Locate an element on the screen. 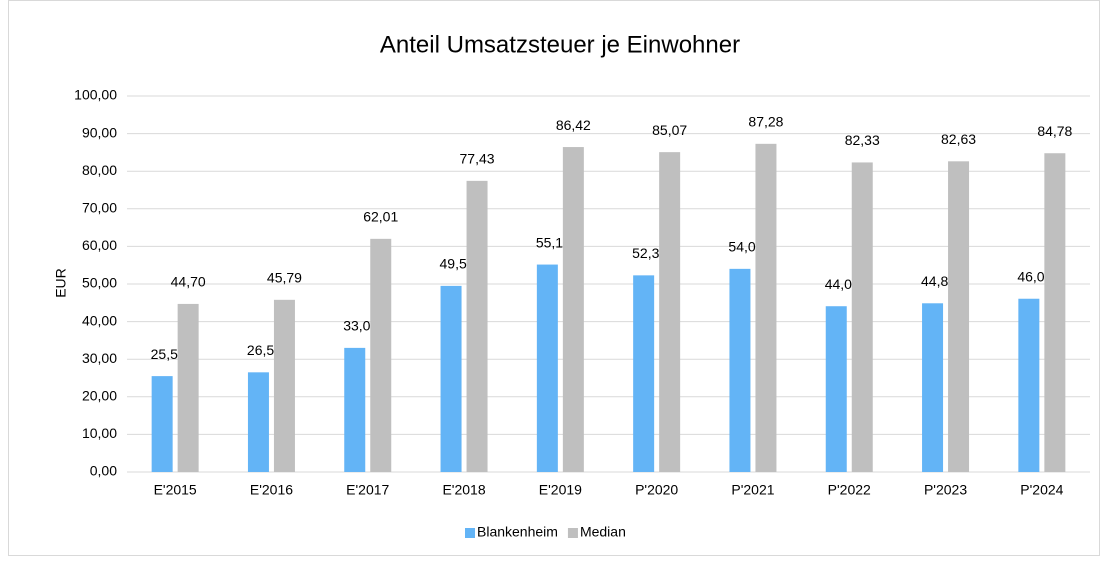 The width and height of the screenshot is (1101, 561). y-tick-label: 70,00 is located at coordinates (99, 208).